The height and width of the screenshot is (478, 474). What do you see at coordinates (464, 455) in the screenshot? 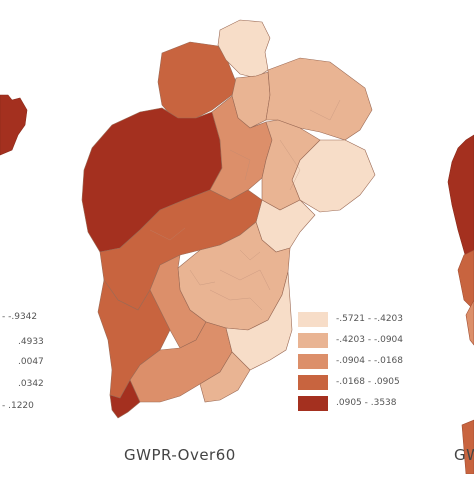
I see `panel-title-right-cropped: GW` at bounding box center [464, 455].